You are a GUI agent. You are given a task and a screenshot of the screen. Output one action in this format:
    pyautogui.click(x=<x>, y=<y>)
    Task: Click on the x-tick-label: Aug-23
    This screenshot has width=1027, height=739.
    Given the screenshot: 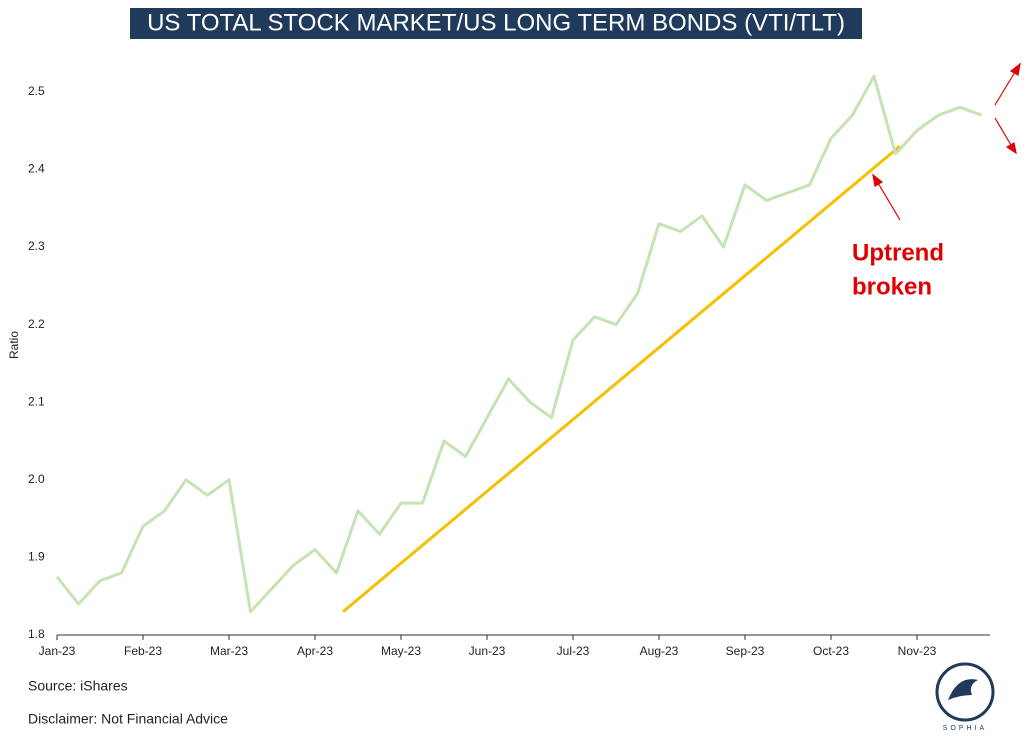 What is the action you would take?
    pyautogui.click(x=659, y=651)
    